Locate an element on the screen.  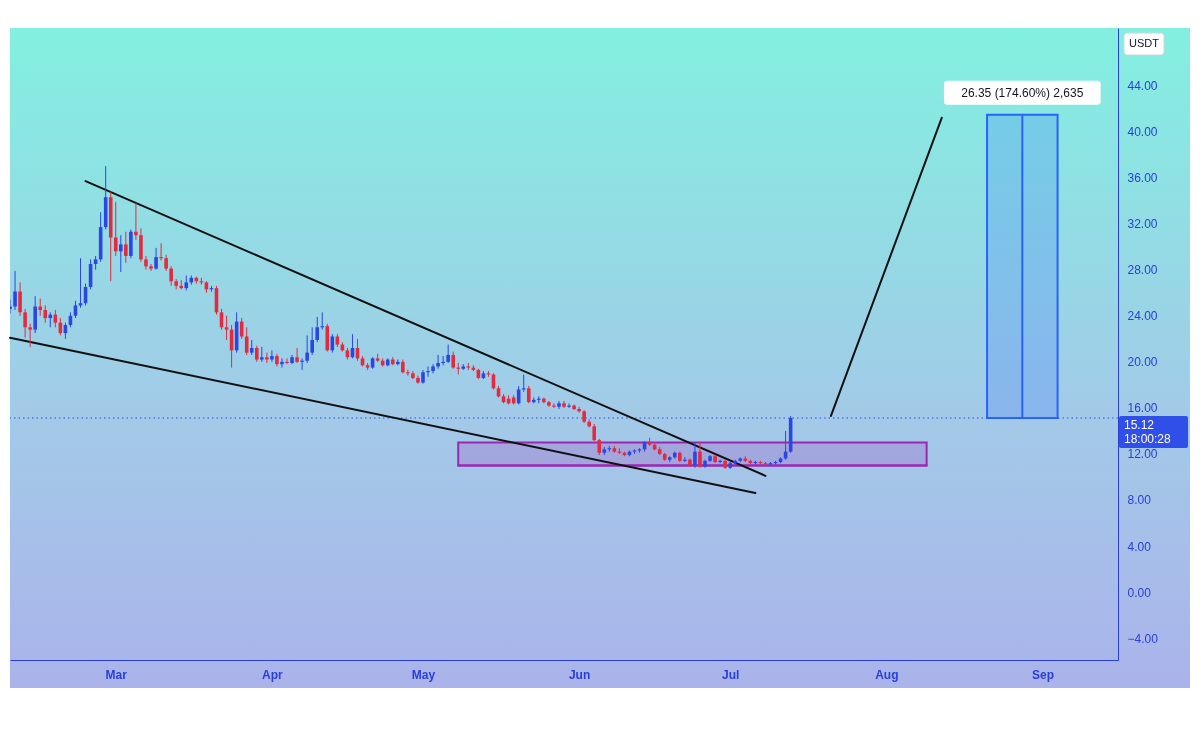
y-tick-label: 8.00 is located at coordinates (1139, 500).